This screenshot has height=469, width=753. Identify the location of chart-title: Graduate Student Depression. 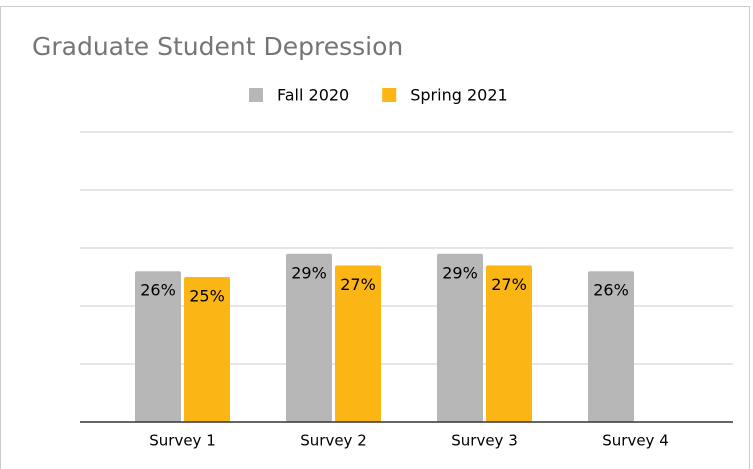
(217, 46).